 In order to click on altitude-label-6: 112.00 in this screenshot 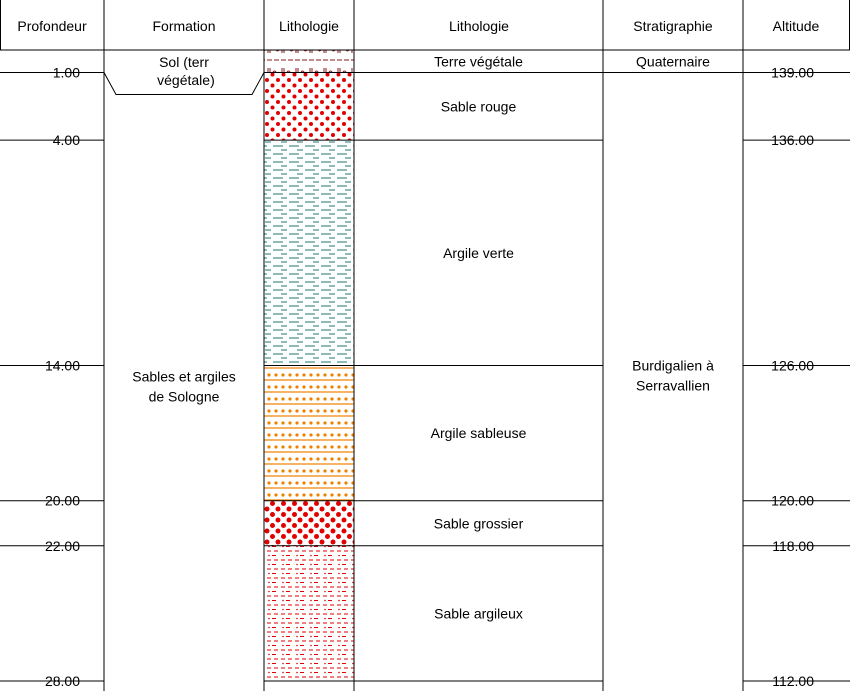, I will do `click(793, 681)`.